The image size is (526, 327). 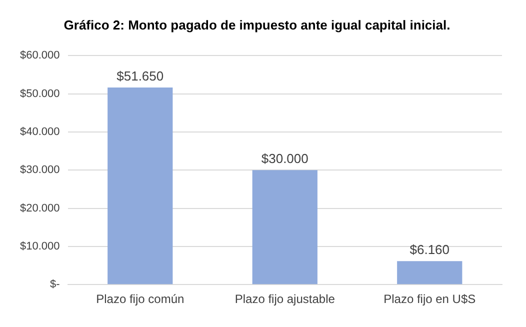 I want to click on y-tick-label: $60.000, so click(x=40, y=56).